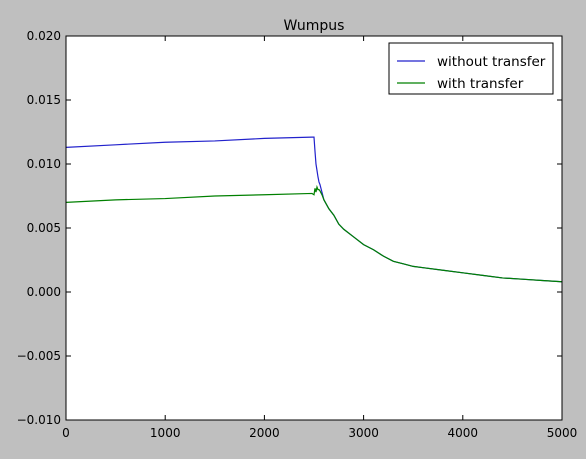 Image resolution: width=586 pixels, height=459 pixels. I want to click on y-tick-label: 0.010, so click(44, 164).